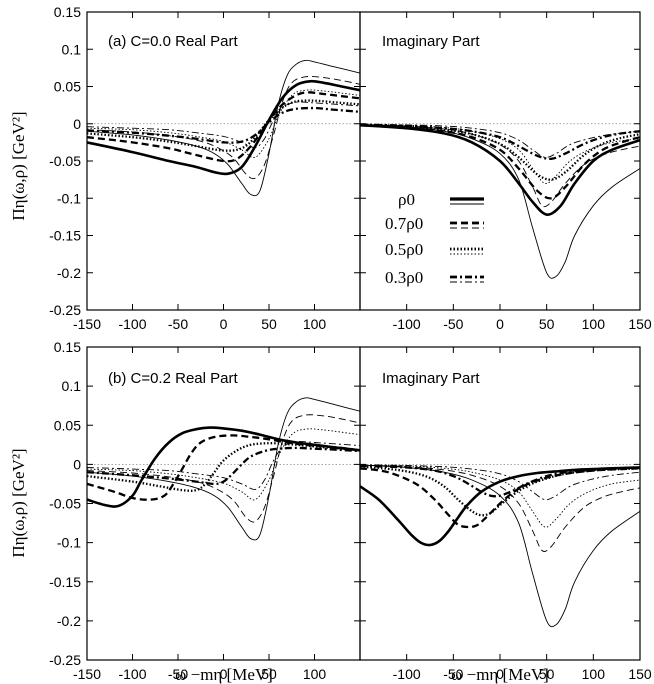  I want to click on legend: ρ0 0.7ρ0 0.5ρ0 0.3ρ0, so click(434, 238).